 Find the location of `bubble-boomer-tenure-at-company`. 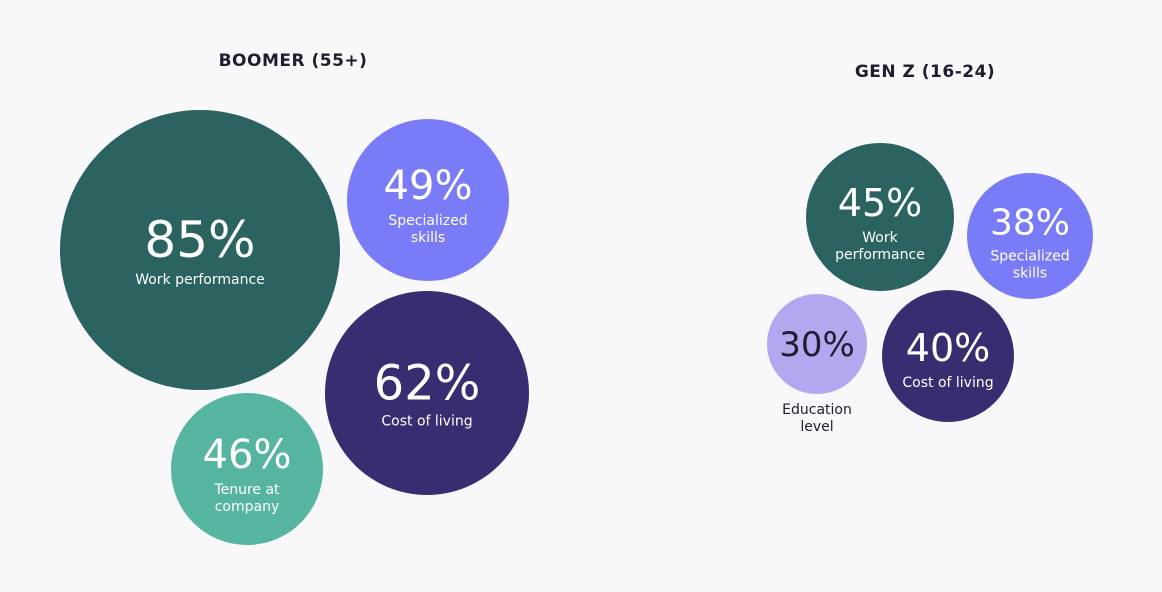

bubble-boomer-tenure-at-company is located at coordinates (247, 469).